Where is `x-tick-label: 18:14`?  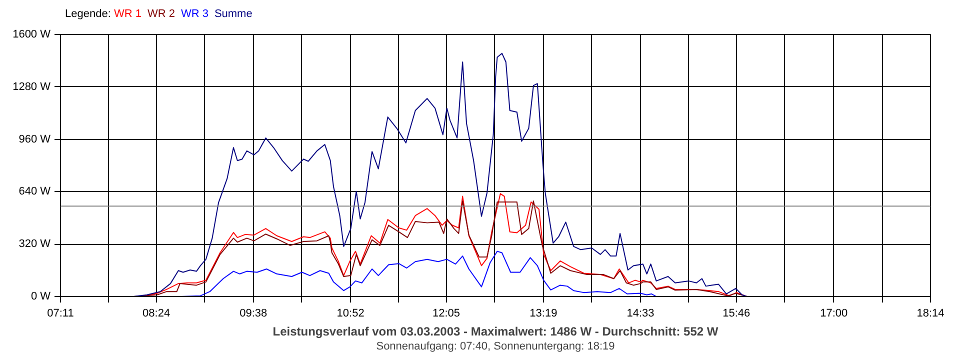 x-tick-label: 18:14 is located at coordinates (930, 314).